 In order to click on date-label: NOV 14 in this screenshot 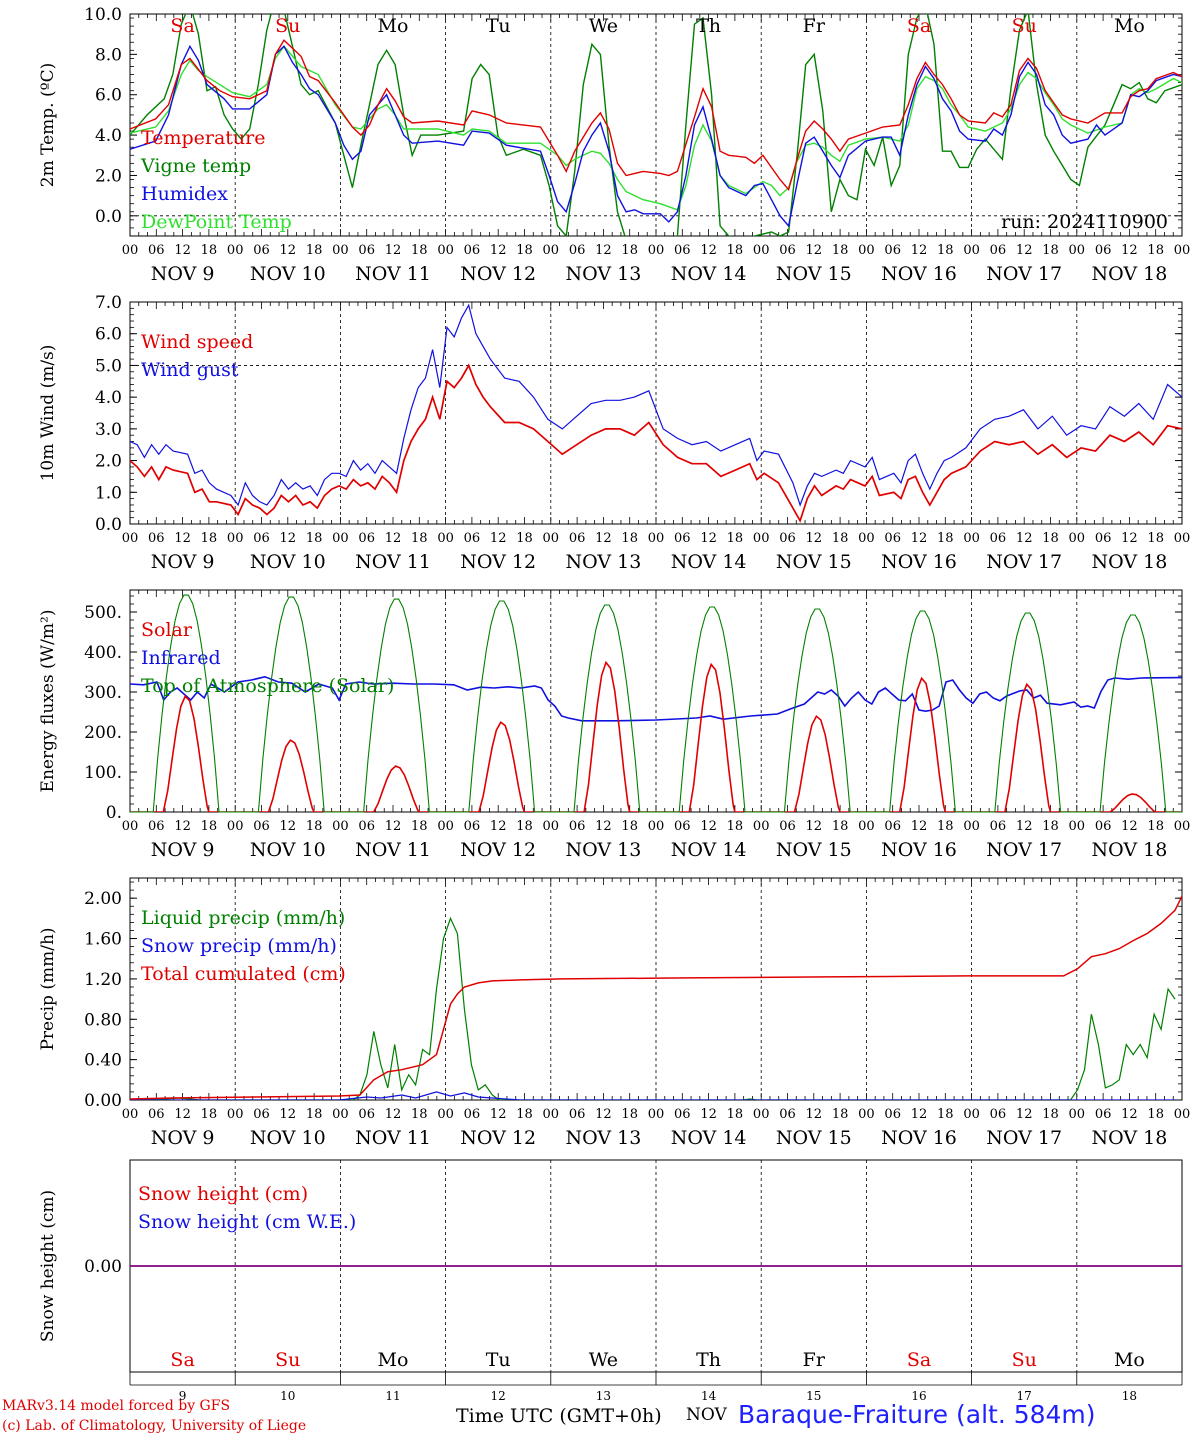, I will do `click(709, 850)`.